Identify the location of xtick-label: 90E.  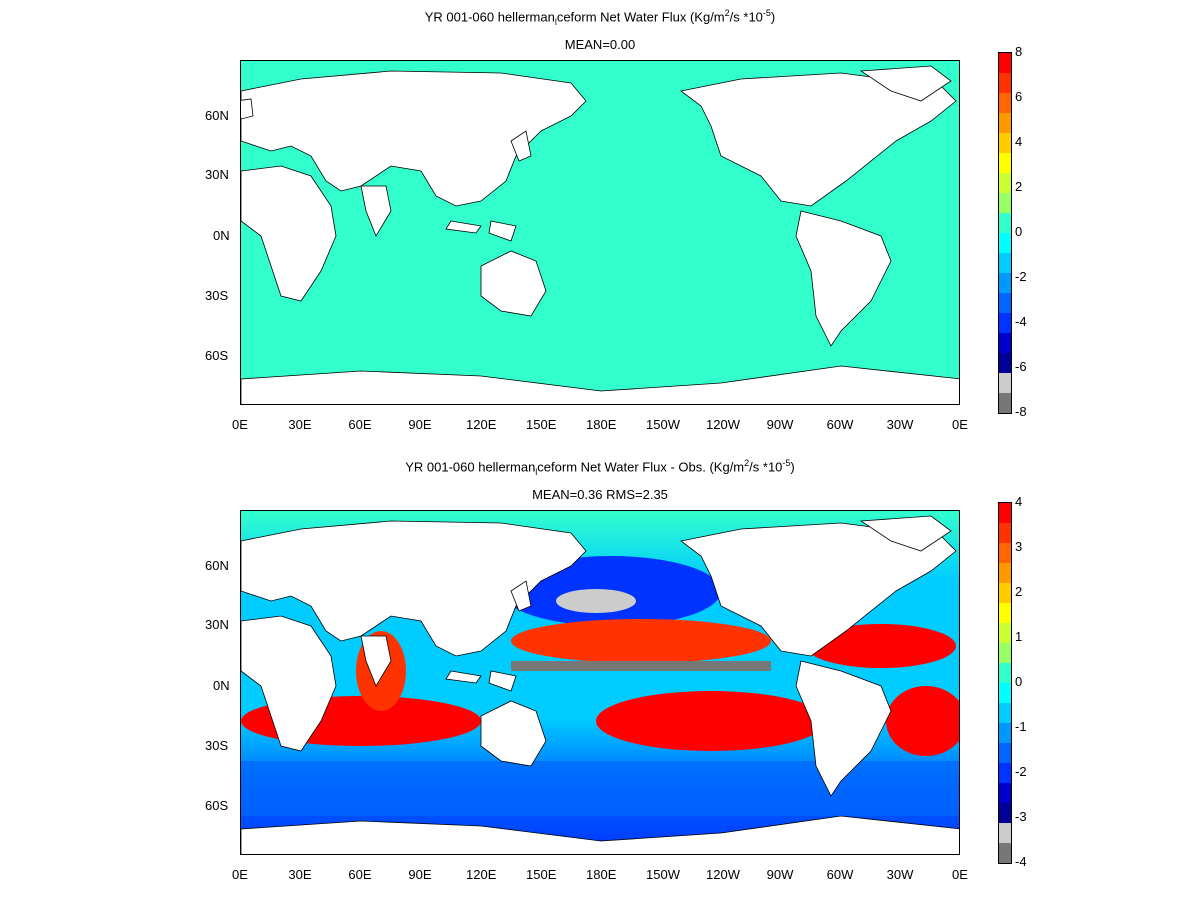
(420, 424).